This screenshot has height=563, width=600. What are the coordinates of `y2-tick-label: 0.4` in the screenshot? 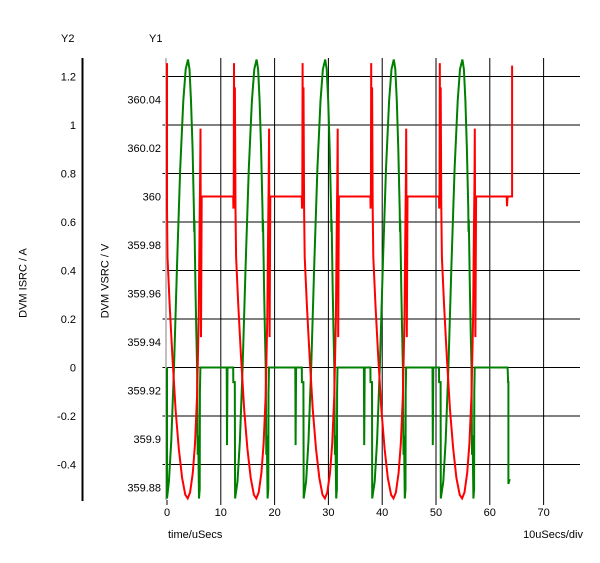 It's located at (68, 272).